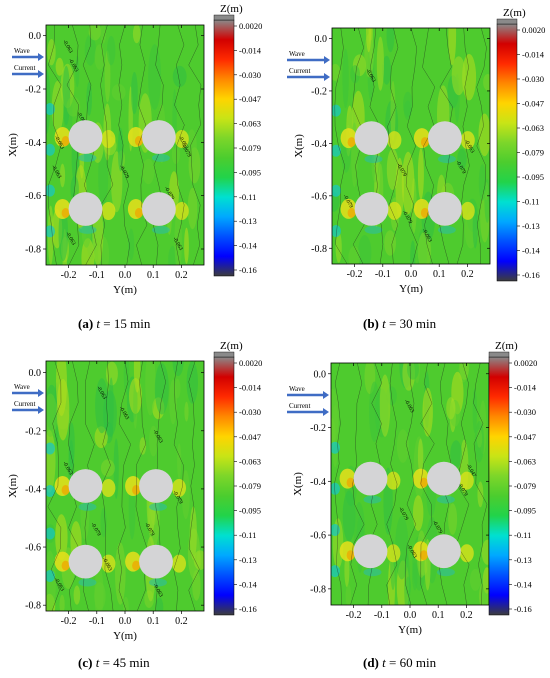  Describe the element at coordinates (69, 621) in the screenshot. I see `x-tick-label: -0.2` at that location.